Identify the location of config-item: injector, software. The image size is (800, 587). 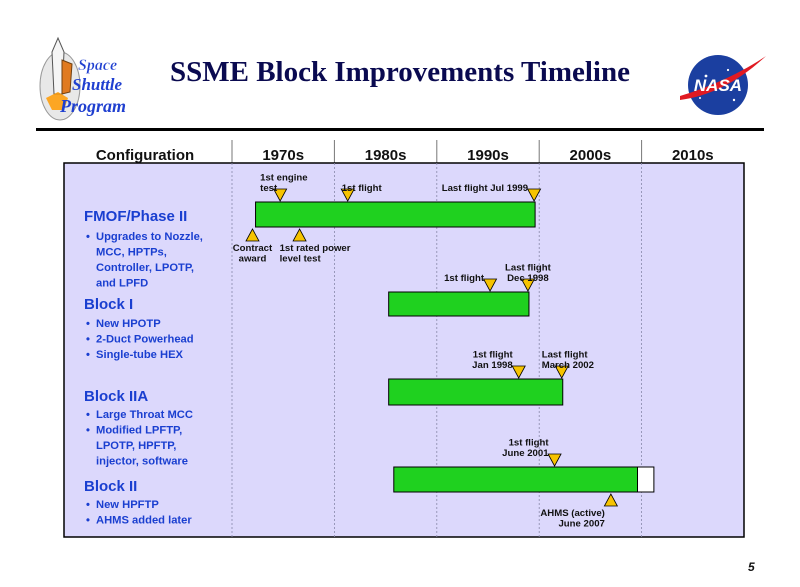
(142, 462).